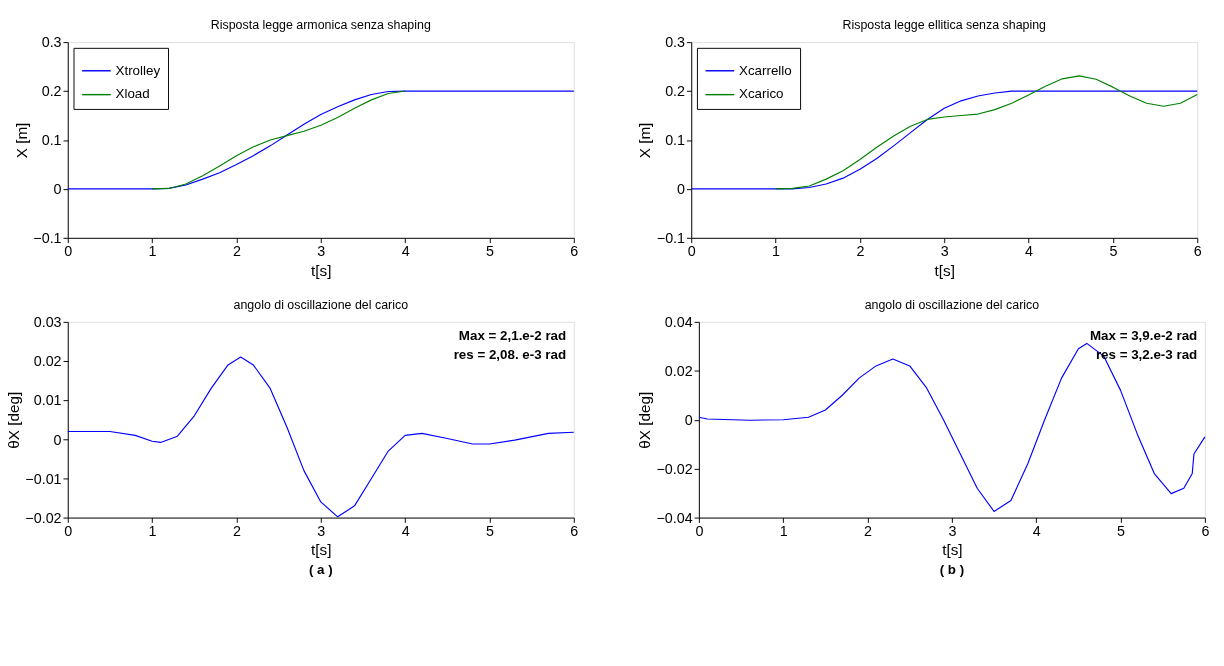 The image size is (1224, 666). I want to click on legend-label: Xcarico, so click(761, 94).